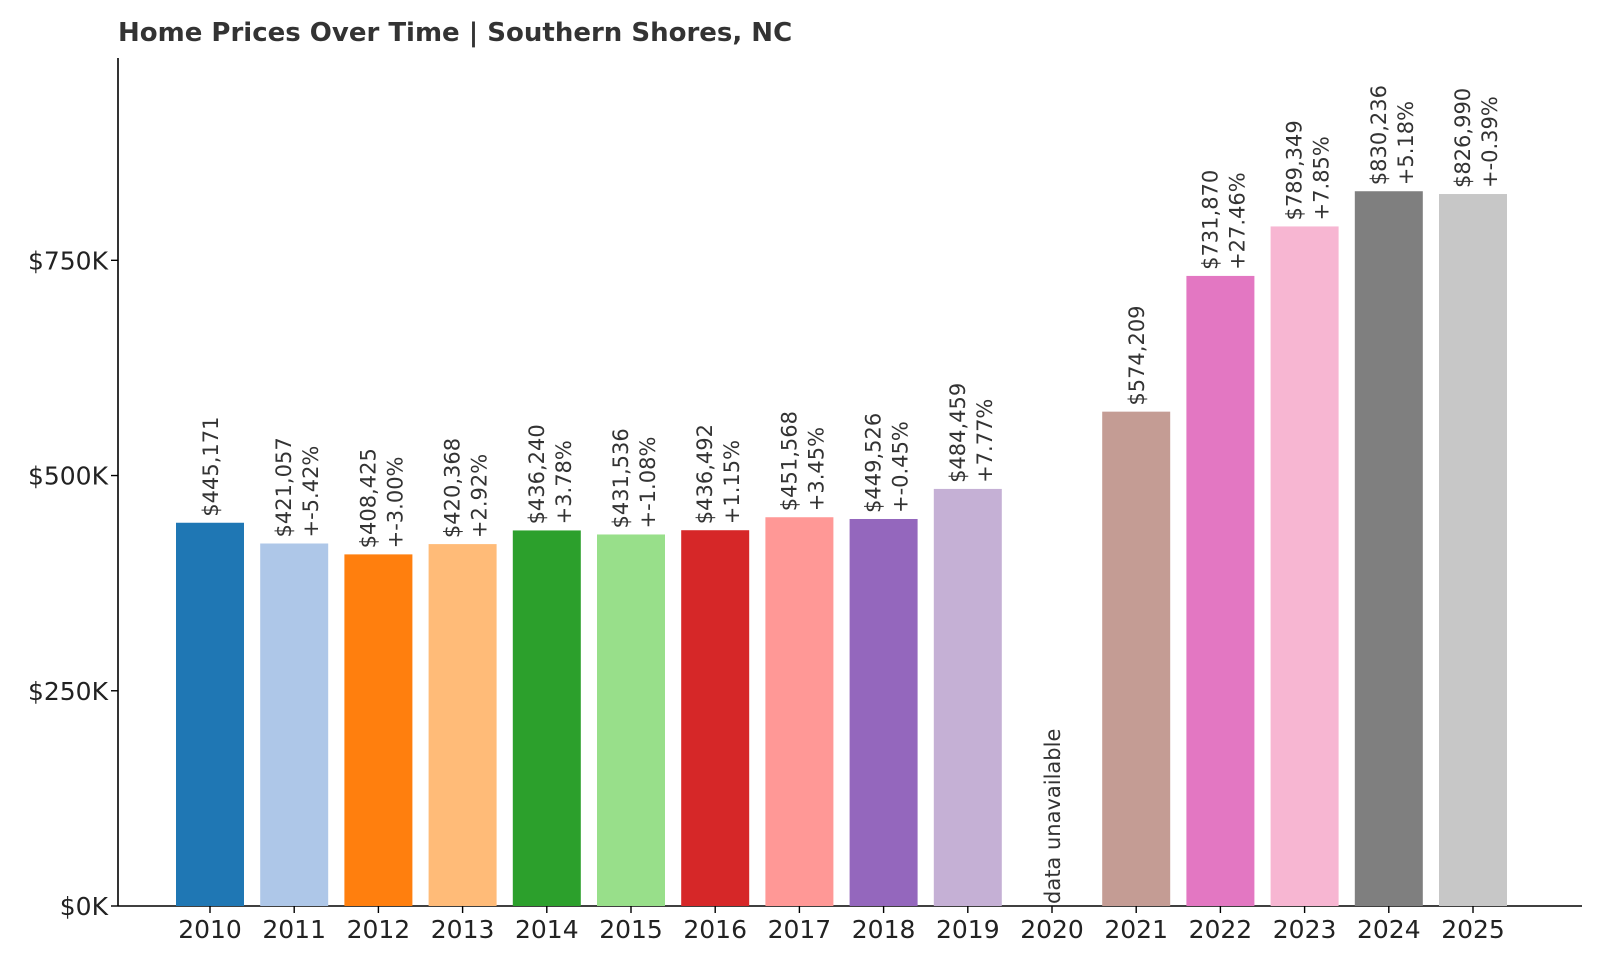 This screenshot has width=1600, height=960. What do you see at coordinates (68, 260) in the screenshot?
I see `y-tick-label: $750K` at bounding box center [68, 260].